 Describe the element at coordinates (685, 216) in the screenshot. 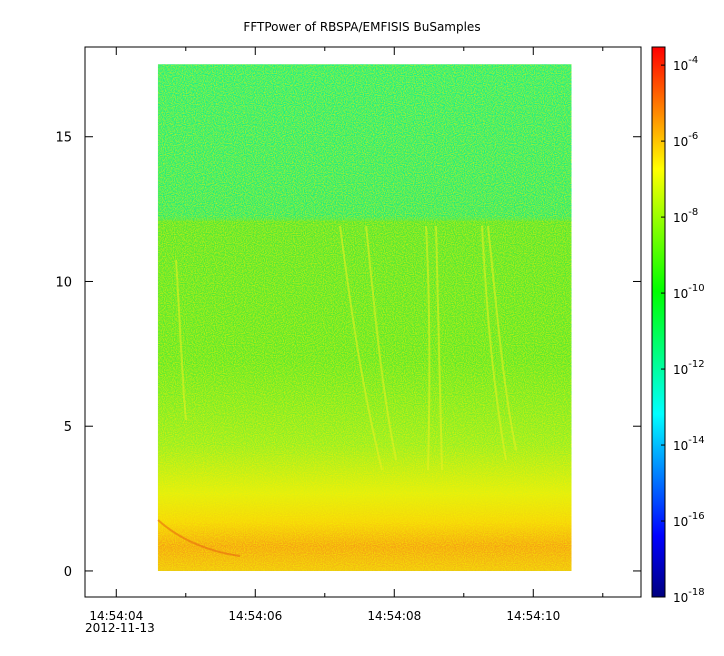

I see `colorbar-tick-label: 10⁻⁸` at that location.